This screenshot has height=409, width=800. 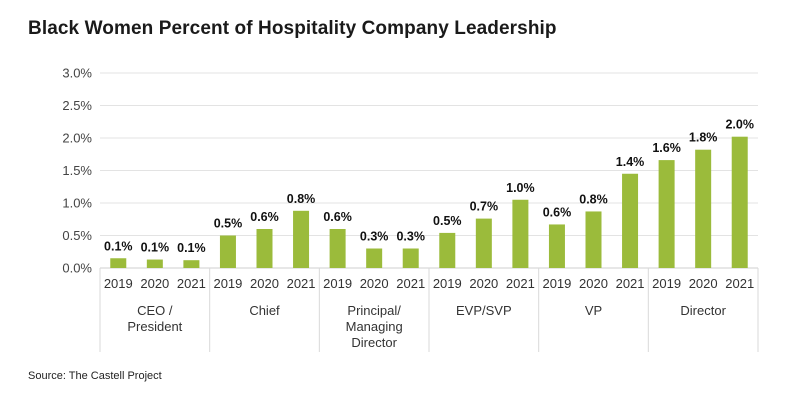 I want to click on source-note: Source: The Castell Project, so click(x=95, y=376).